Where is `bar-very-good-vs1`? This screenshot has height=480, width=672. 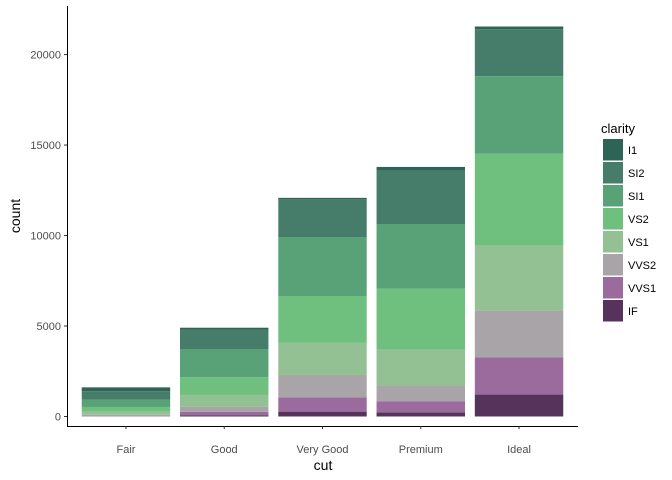 bar-very-good-vs1 is located at coordinates (322, 359).